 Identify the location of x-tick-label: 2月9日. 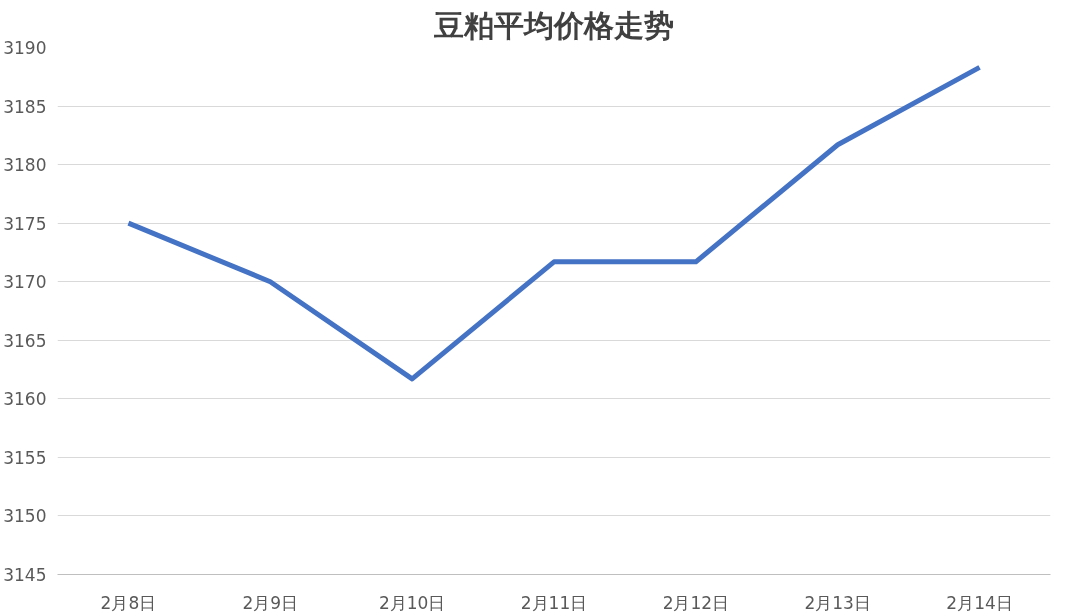
(270, 602).